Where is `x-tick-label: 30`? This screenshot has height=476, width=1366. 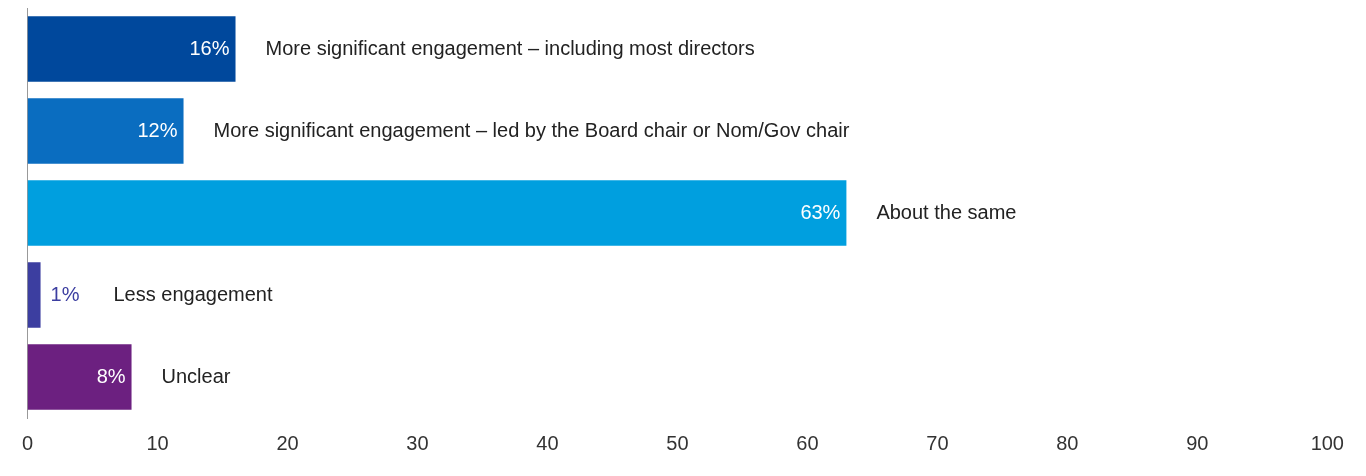
x-tick-label: 30 is located at coordinates (417, 442).